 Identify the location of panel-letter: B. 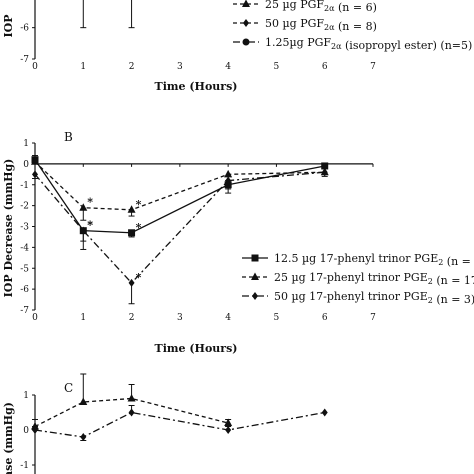
(68, 137).